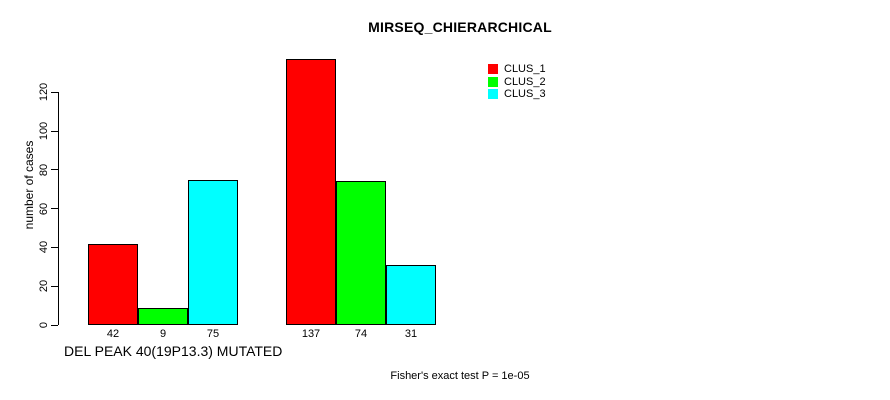  Describe the element at coordinates (311, 334) in the screenshot. I see `bar-value-label: 137` at that location.